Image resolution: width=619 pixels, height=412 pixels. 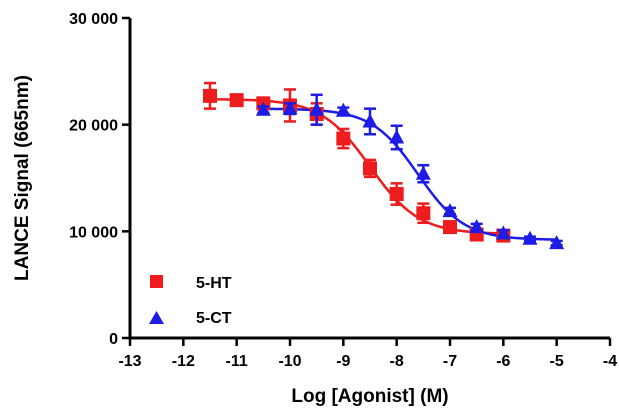 I want to click on x-tick-label: -6, so click(x=503, y=361).